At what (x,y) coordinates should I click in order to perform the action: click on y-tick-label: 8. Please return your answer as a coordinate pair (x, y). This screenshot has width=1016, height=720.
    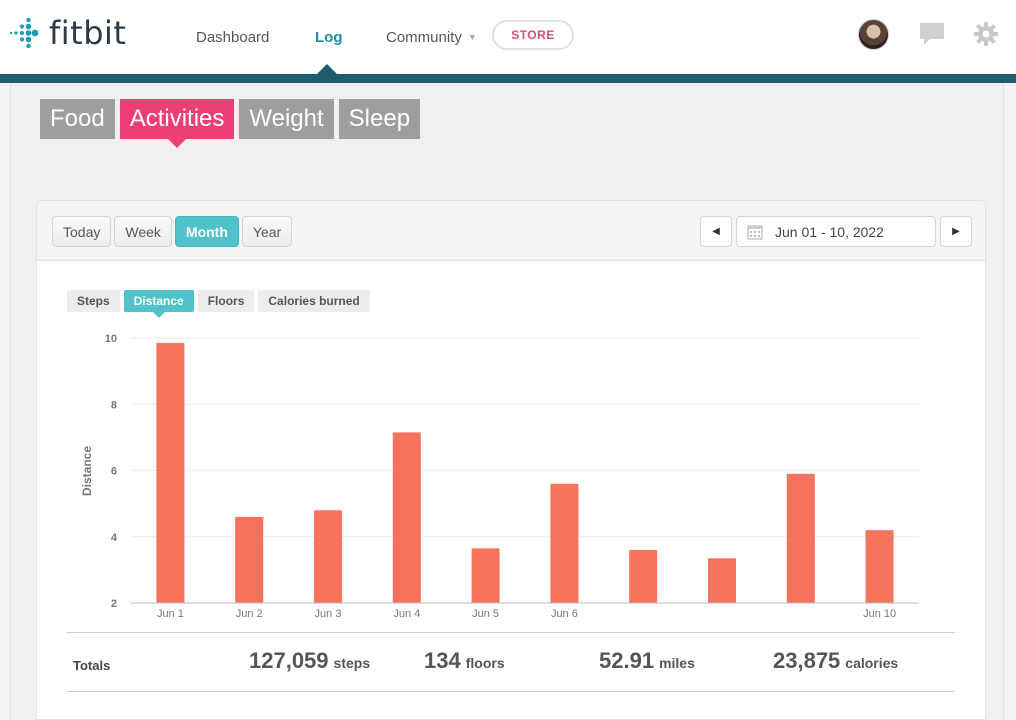
    Looking at the image, I should click on (114, 405).